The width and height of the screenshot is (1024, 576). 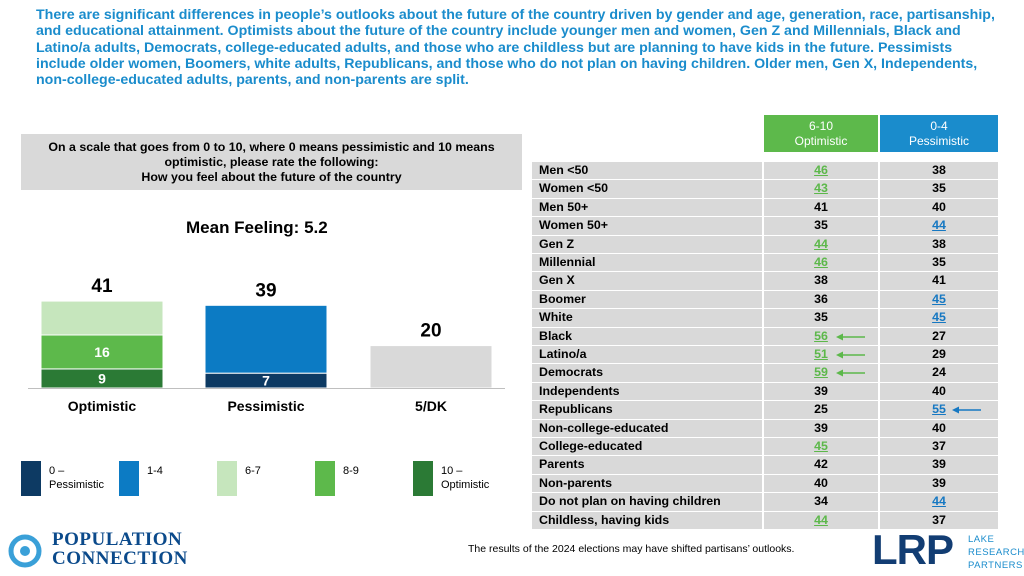 I want to click on row-label: Women 50+, so click(x=647, y=226).